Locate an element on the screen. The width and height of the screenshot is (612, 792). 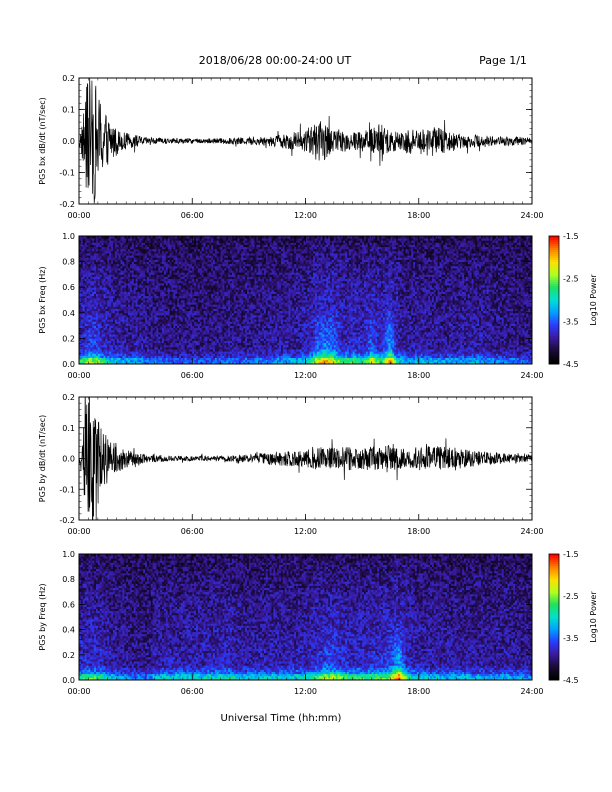
y-tick-label: 0.2 is located at coordinates (68, 78).